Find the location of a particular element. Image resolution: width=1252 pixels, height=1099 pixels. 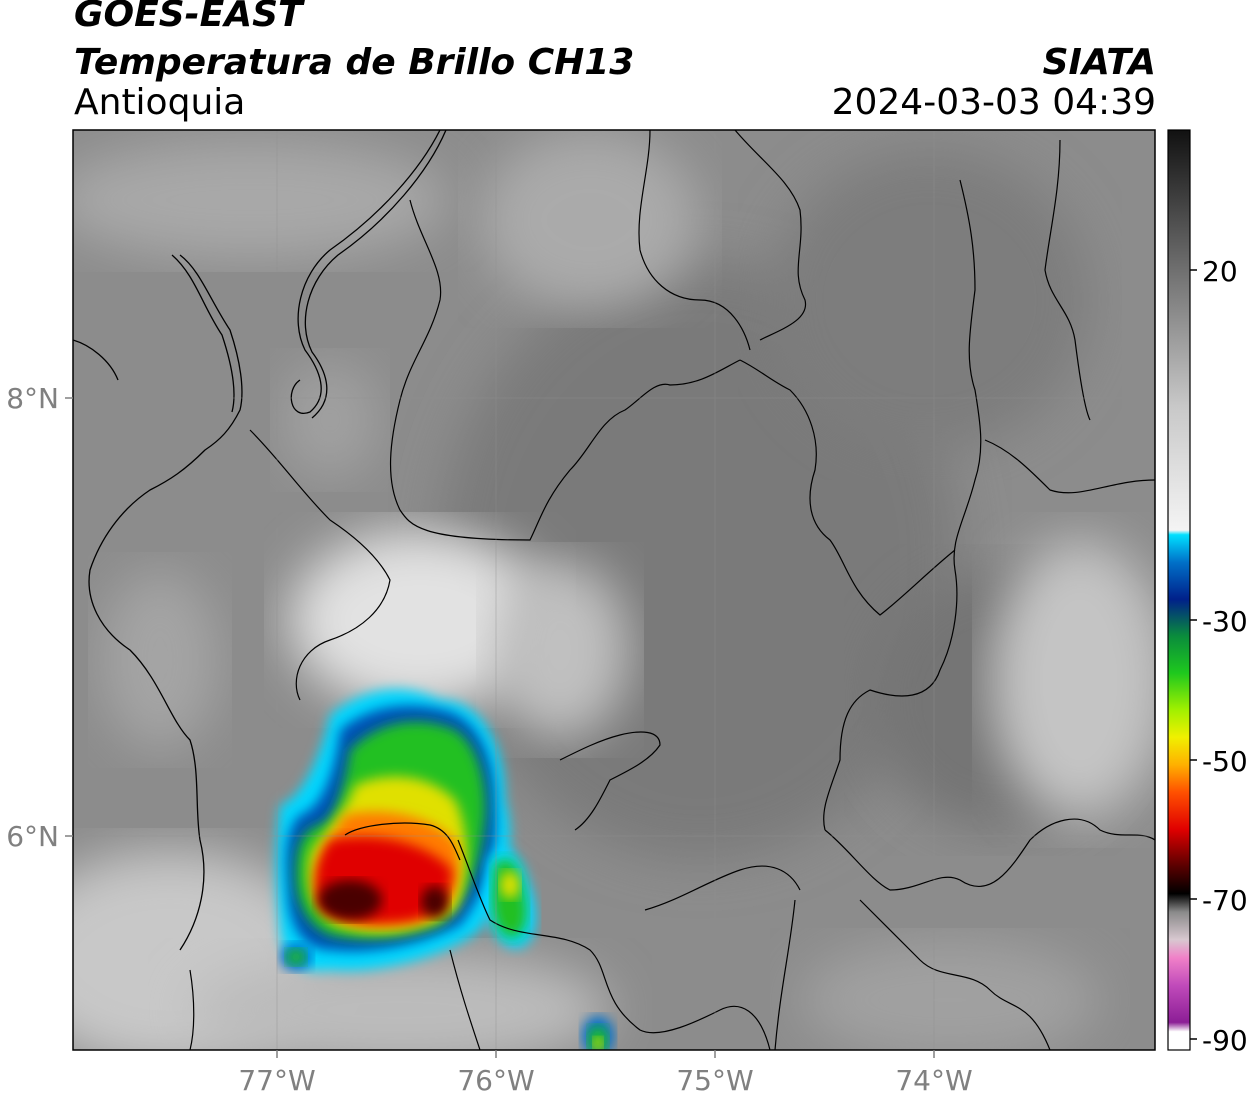

satellite-title: GOES-EAST is located at coordinates (188, 17).